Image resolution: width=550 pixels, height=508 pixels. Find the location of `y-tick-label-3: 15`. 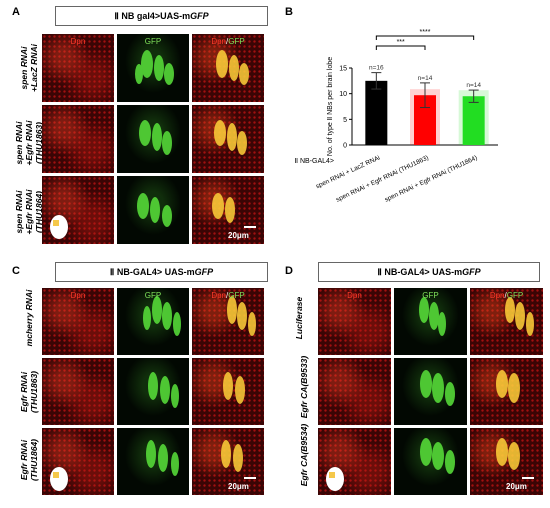

y-tick-label-3: 15 is located at coordinates (343, 69).